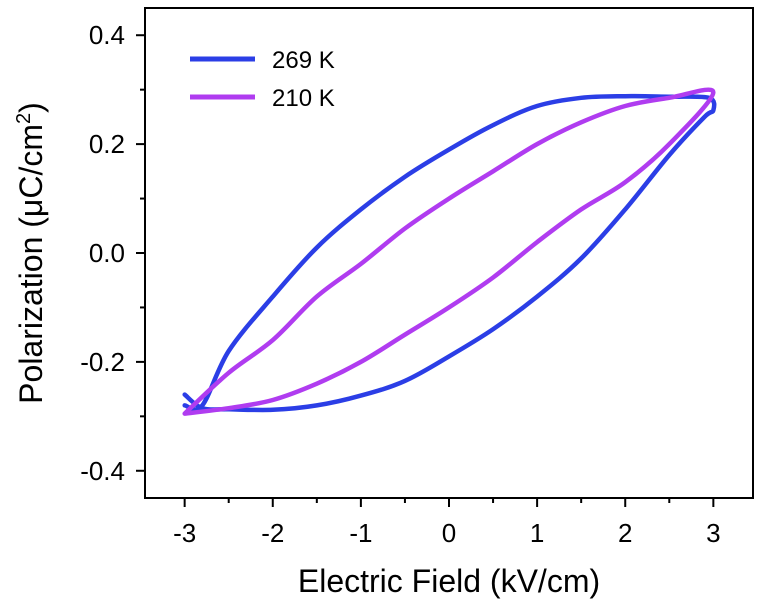 The image size is (760, 604). What do you see at coordinates (31, 107) in the screenshot?
I see `y-axis-title-close: )` at bounding box center [31, 107].